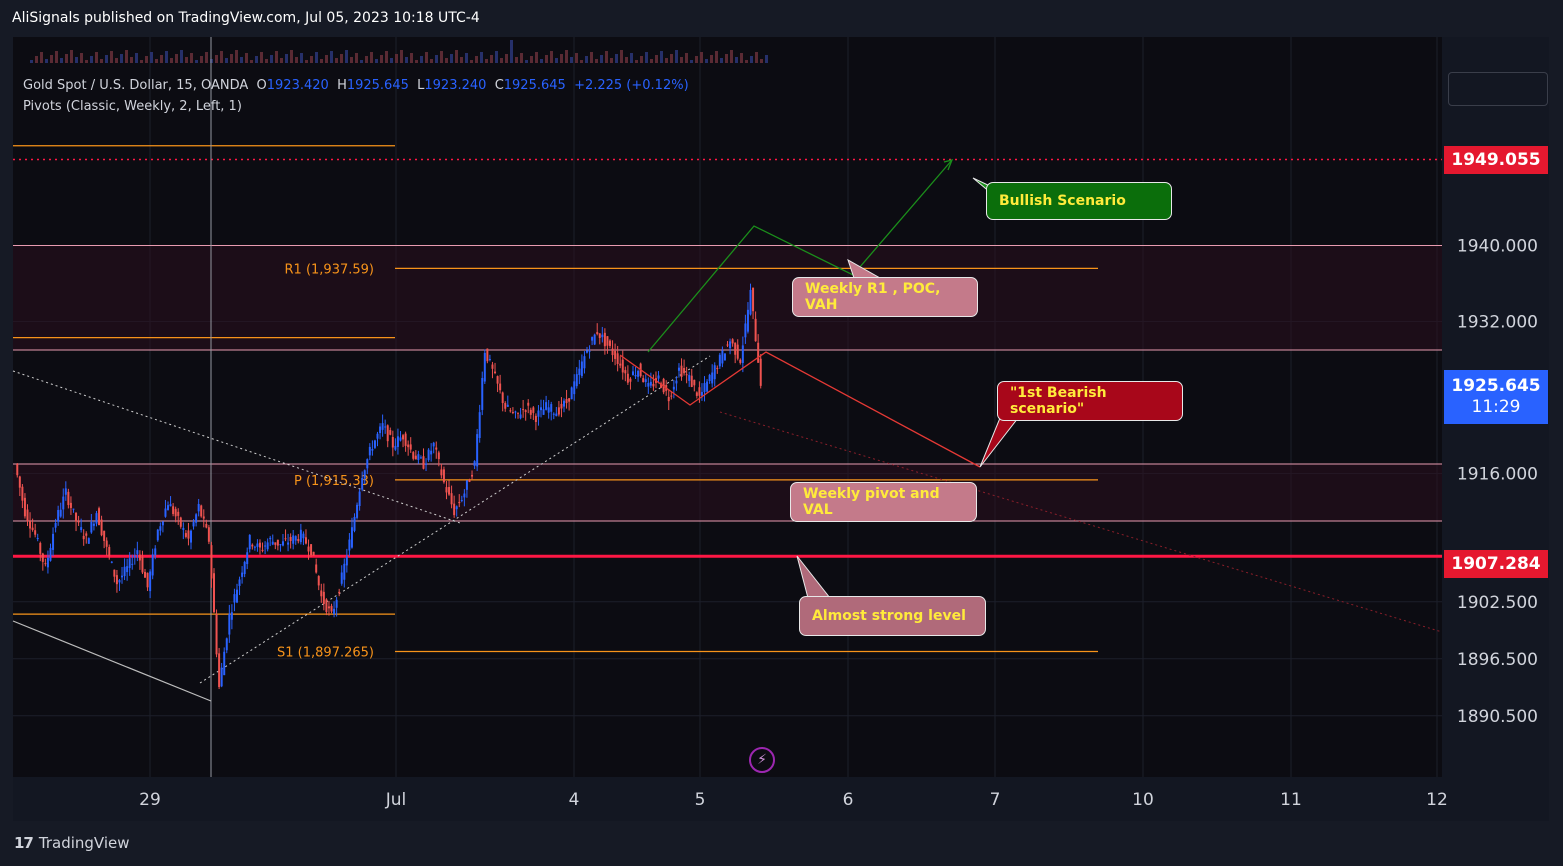  What do you see at coordinates (136, 85) in the screenshot?
I see `symbol-name: Gold Spot / U.S. Dollar, 15, OANDA` at bounding box center [136, 85].